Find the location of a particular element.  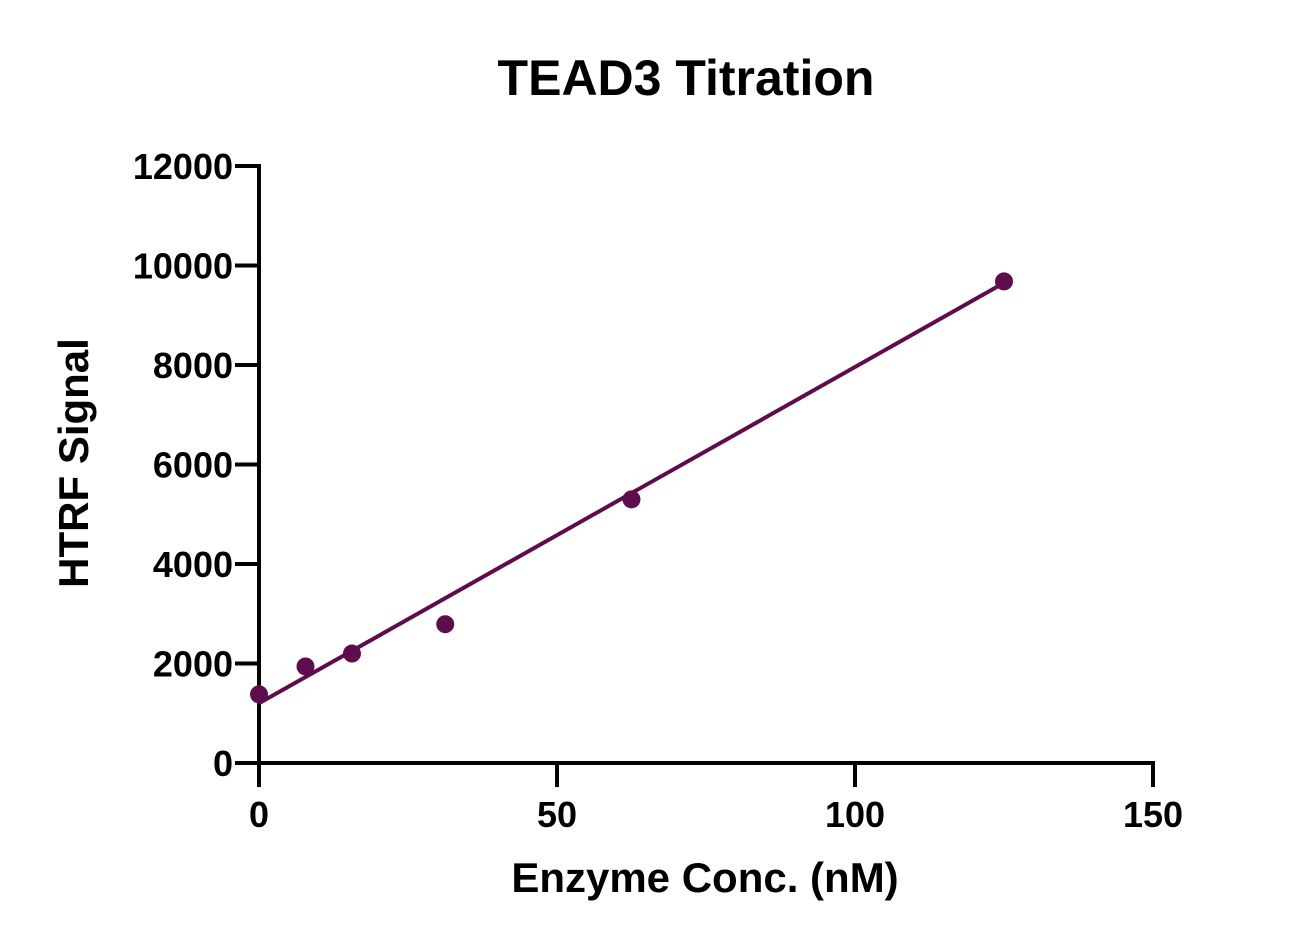

y-tick-label: 2000 is located at coordinates (193, 664).